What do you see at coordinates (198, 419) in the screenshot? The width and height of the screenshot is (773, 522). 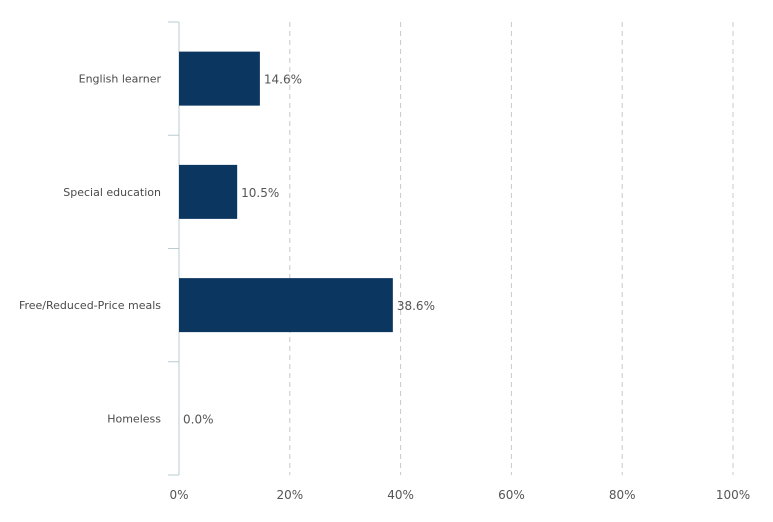 I see `data-label: 0.0%` at bounding box center [198, 419].